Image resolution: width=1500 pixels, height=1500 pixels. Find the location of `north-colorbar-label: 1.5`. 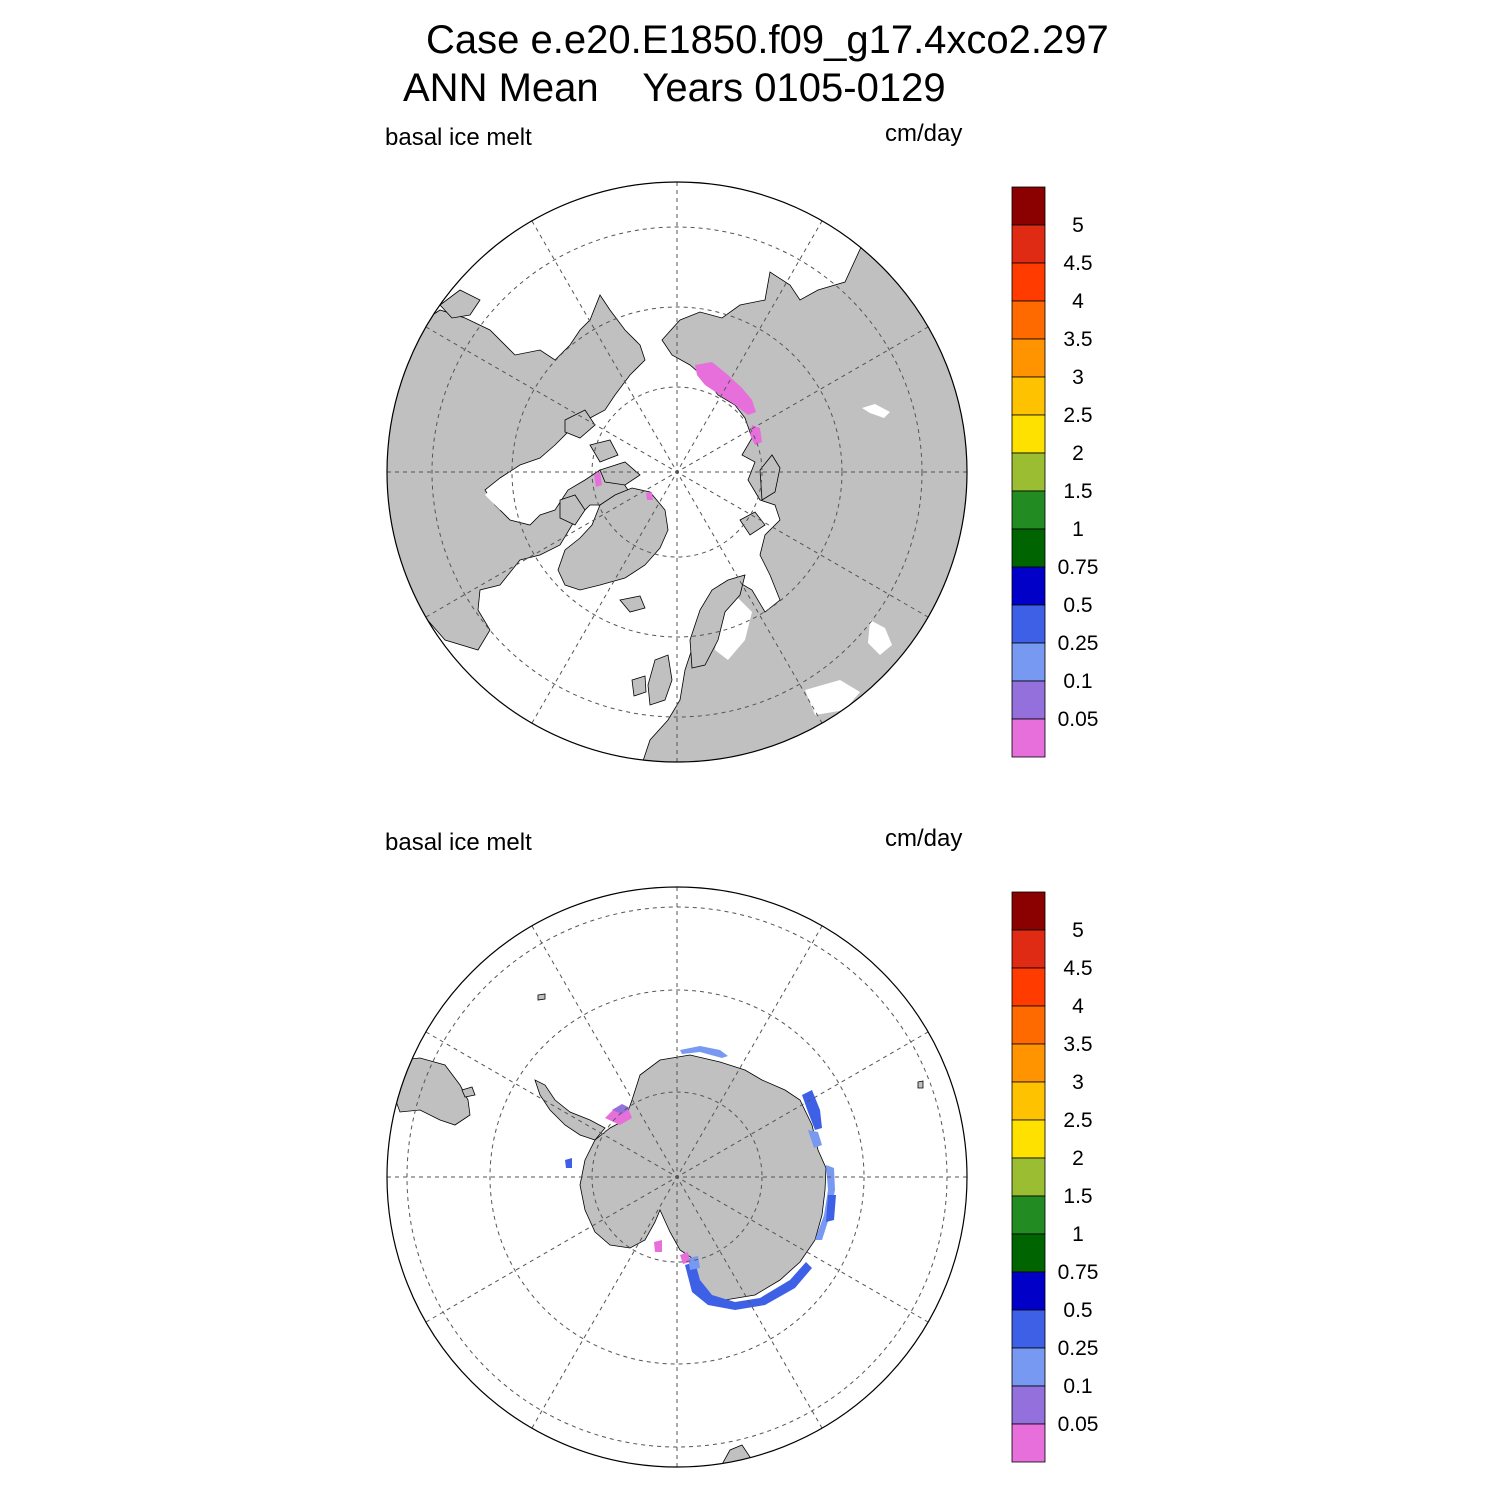

north-colorbar-label: 1.5 is located at coordinates (1077, 491).